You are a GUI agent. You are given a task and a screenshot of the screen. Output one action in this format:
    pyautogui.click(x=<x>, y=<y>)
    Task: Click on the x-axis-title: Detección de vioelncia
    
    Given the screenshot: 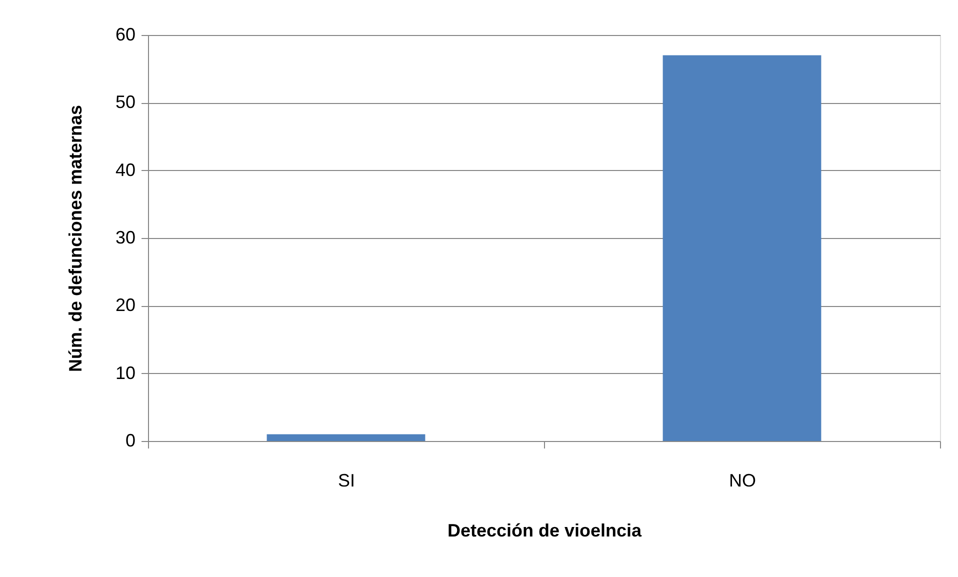 What is the action you would take?
    pyautogui.click(x=545, y=530)
    